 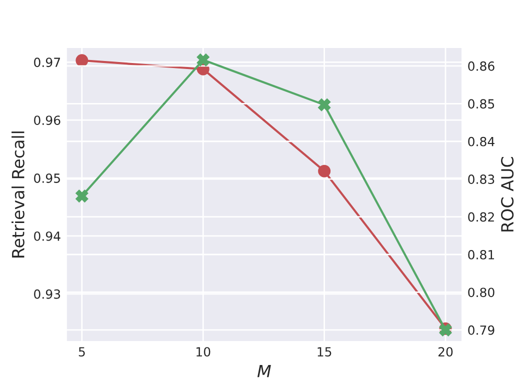 I want to click on y2-axis-title: ROC AUC, so click(x=507, y=194).